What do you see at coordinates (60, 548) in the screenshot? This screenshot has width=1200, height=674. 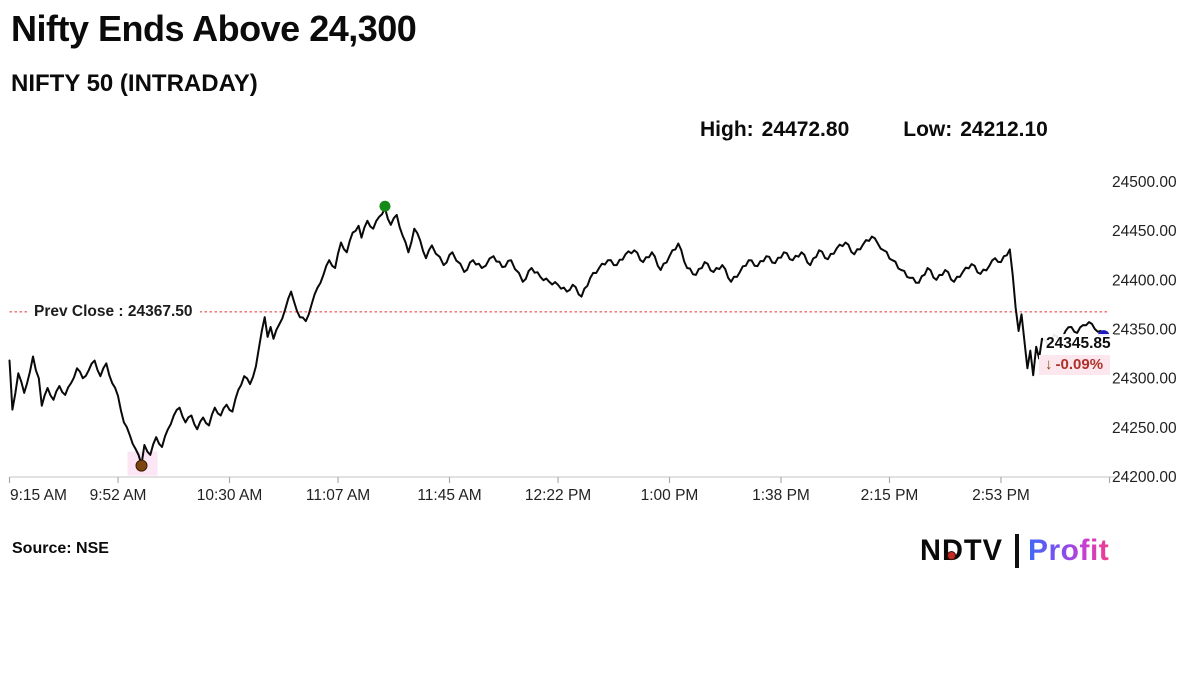 I see `source-credit: Source: NSE` at bounding box center [60, 548].